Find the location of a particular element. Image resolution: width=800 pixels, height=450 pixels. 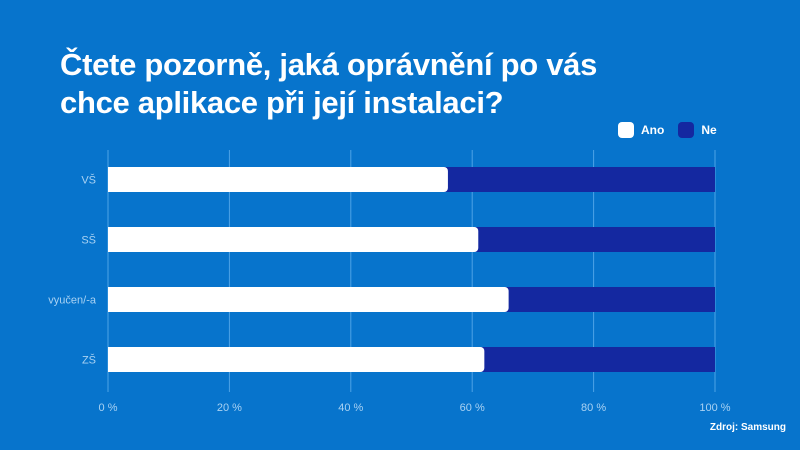

y-category-label: vyučen/-a is located at coordinates (72, 301).